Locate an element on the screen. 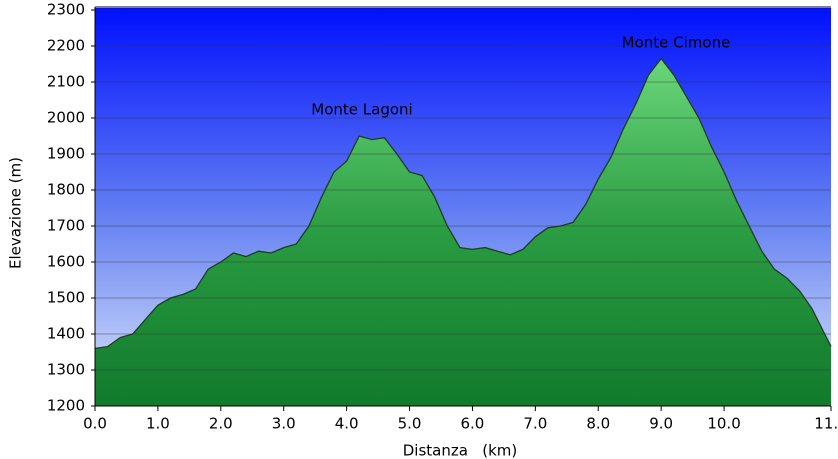 The image size is (838, 459). x-tick-label: 8.0 is located at coordinates (598, 424).